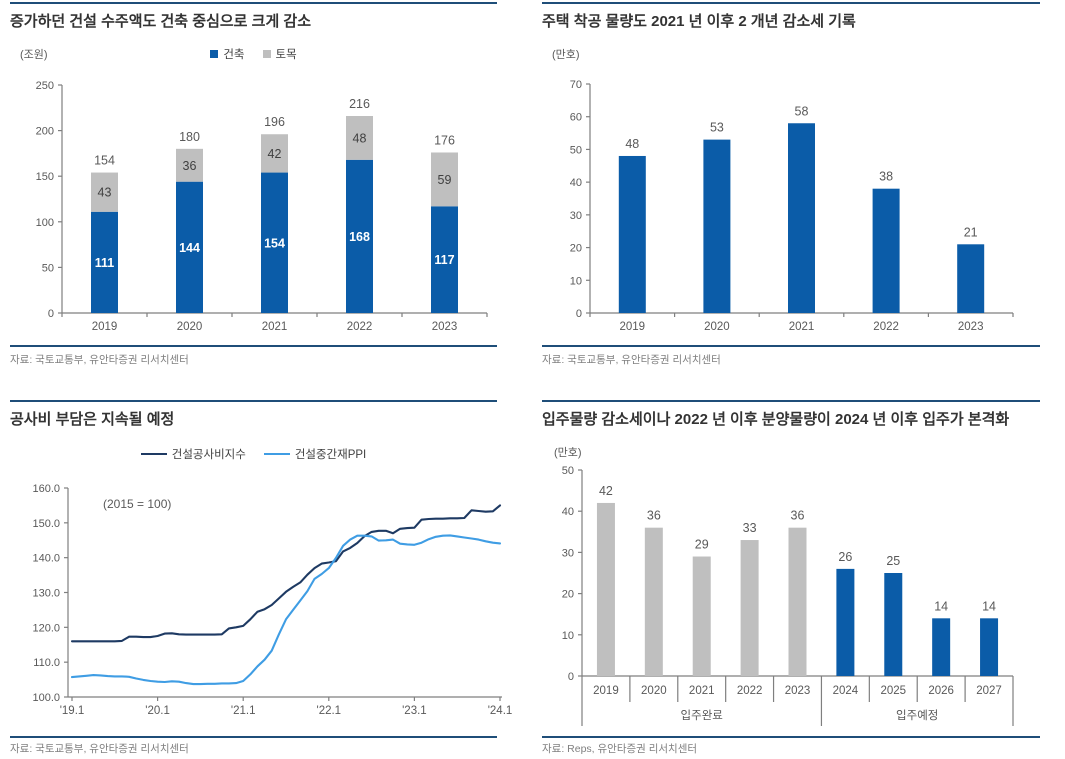 Image resolution: width=1065 pixels, height=759 pixels. What do you see at coordinates (580, 199) in the screenshot?
I see `y-axis: 0 10 20 30 40 50 60 70` at bounding box center [580, 199].